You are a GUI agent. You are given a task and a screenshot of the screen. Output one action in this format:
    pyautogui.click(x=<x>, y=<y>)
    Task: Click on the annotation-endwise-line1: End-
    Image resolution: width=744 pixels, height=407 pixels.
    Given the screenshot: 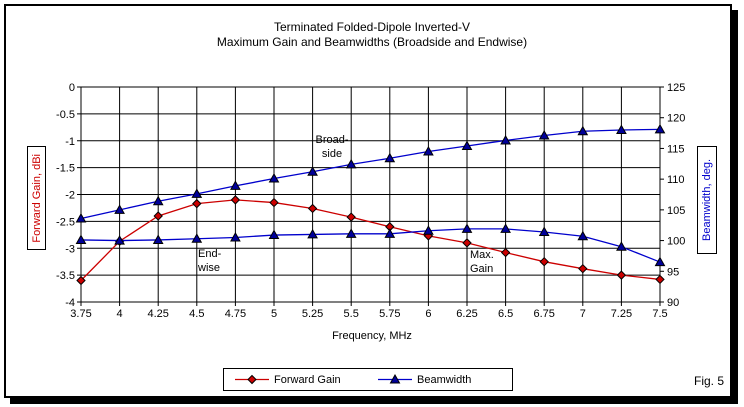 What is the action you would take?
    pyautogui.click(x=210, y=254)
    